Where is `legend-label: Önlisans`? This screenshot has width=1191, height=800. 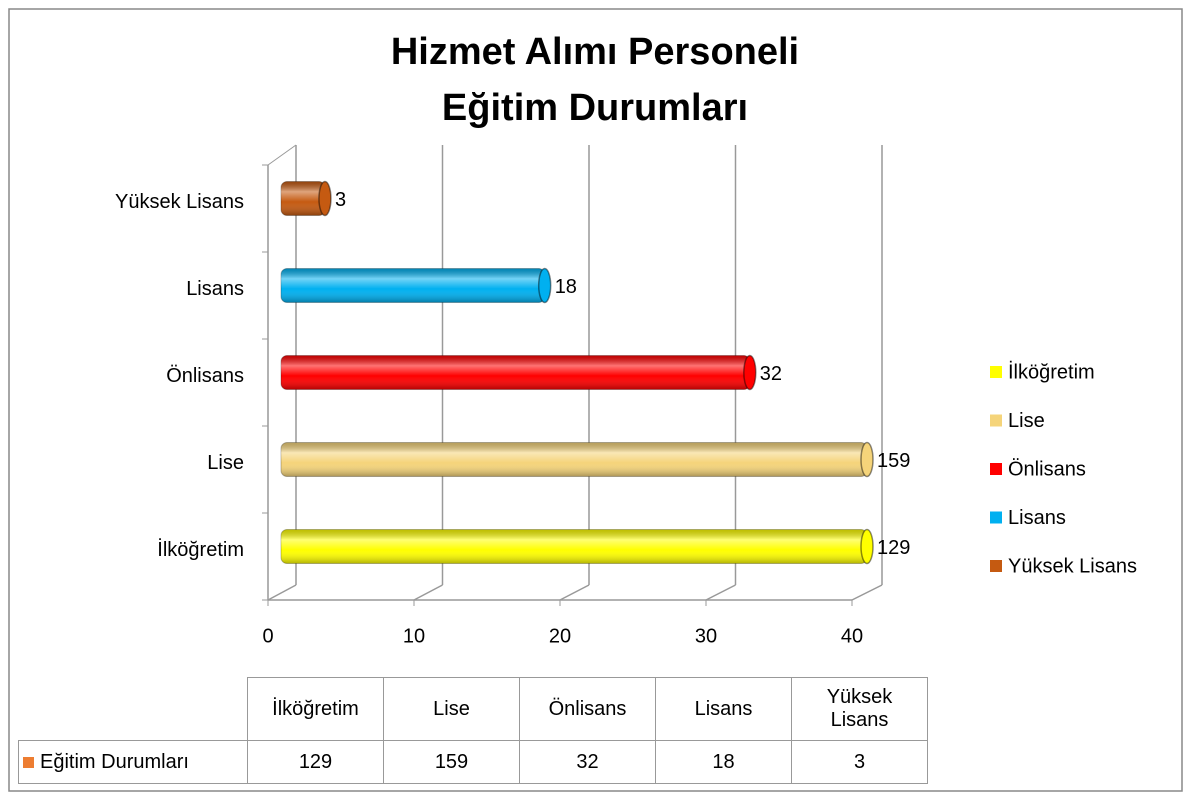 legend-label: Önlisans is located at coordinates (1047, 469).